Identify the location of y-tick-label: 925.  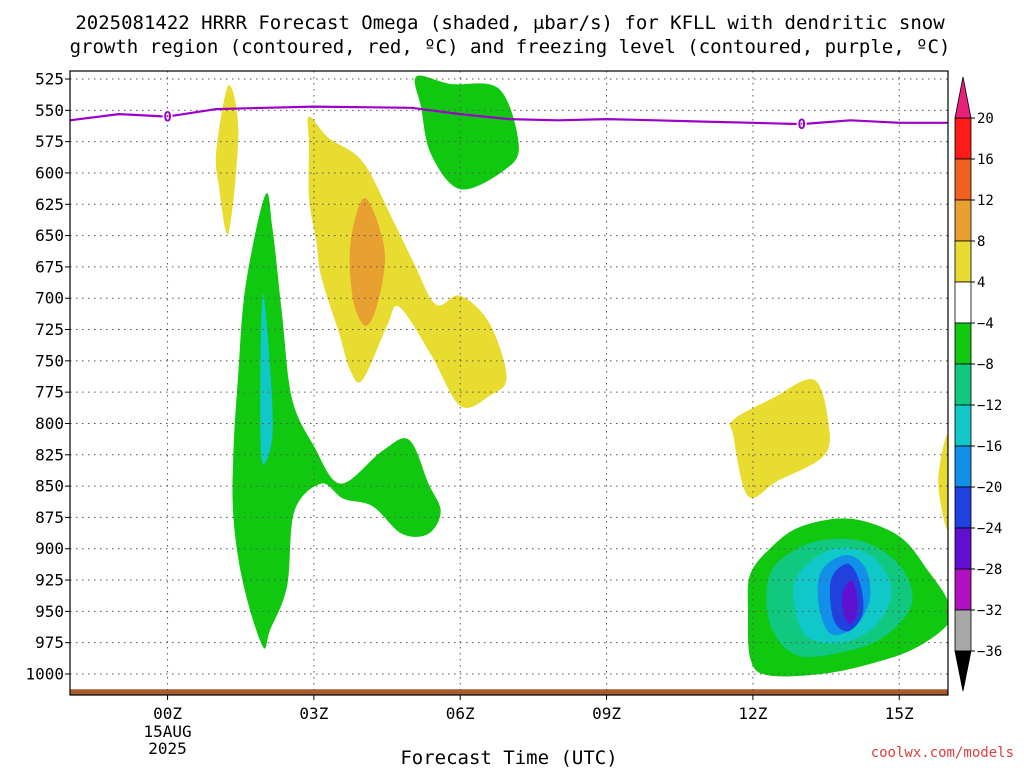
(49, 580).